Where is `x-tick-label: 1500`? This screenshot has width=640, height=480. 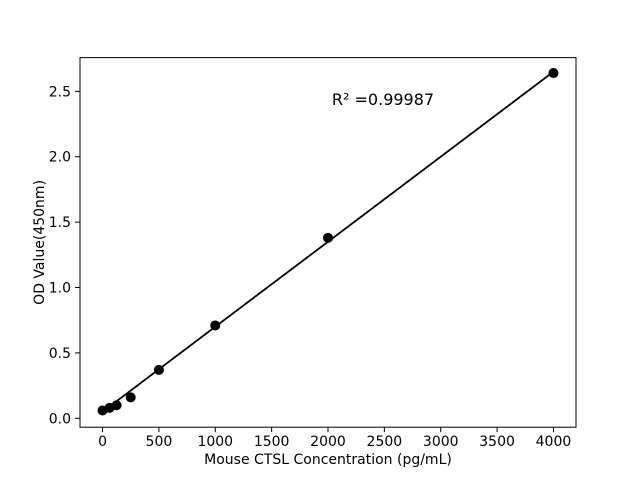 x-tick-label: 1500 is located at coordinates (272, 442).